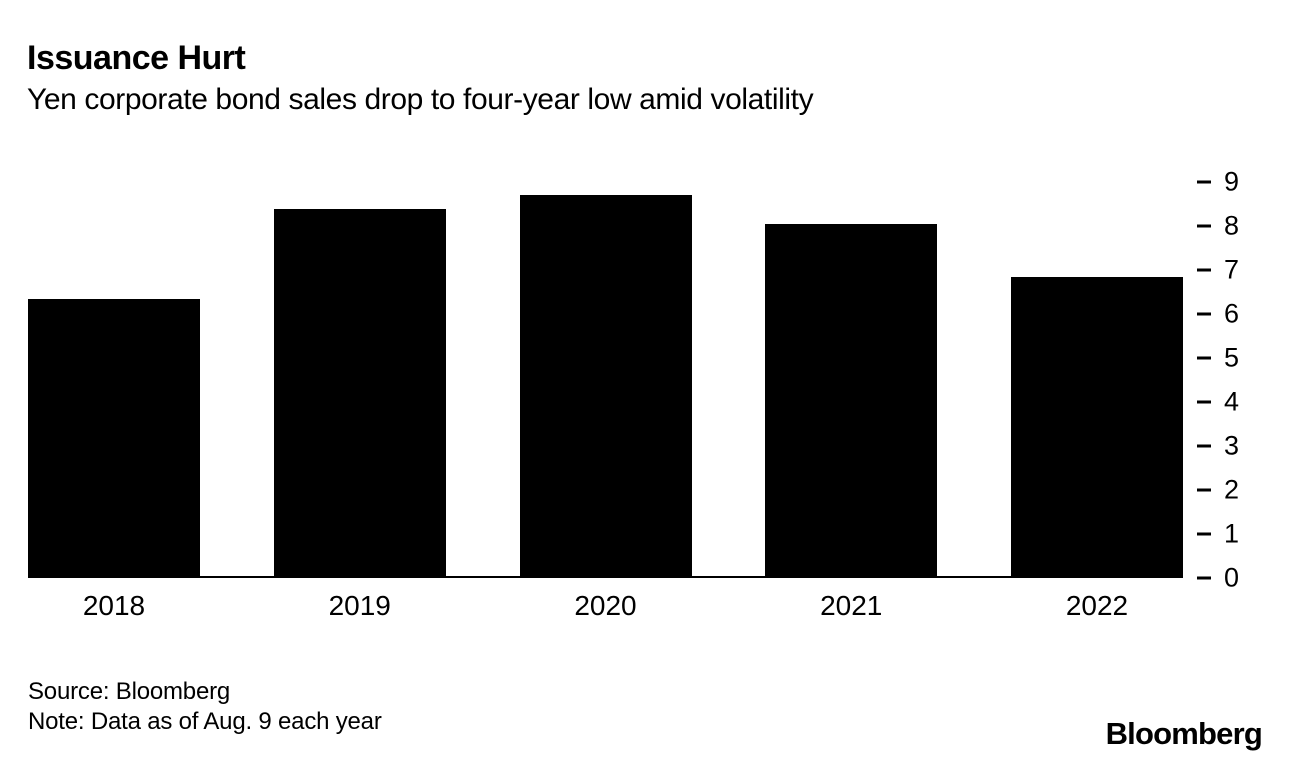  What do you see at coordinates (851, 400) in the screenshot?
I see `bar-2021` at bounding box center [851, 400].